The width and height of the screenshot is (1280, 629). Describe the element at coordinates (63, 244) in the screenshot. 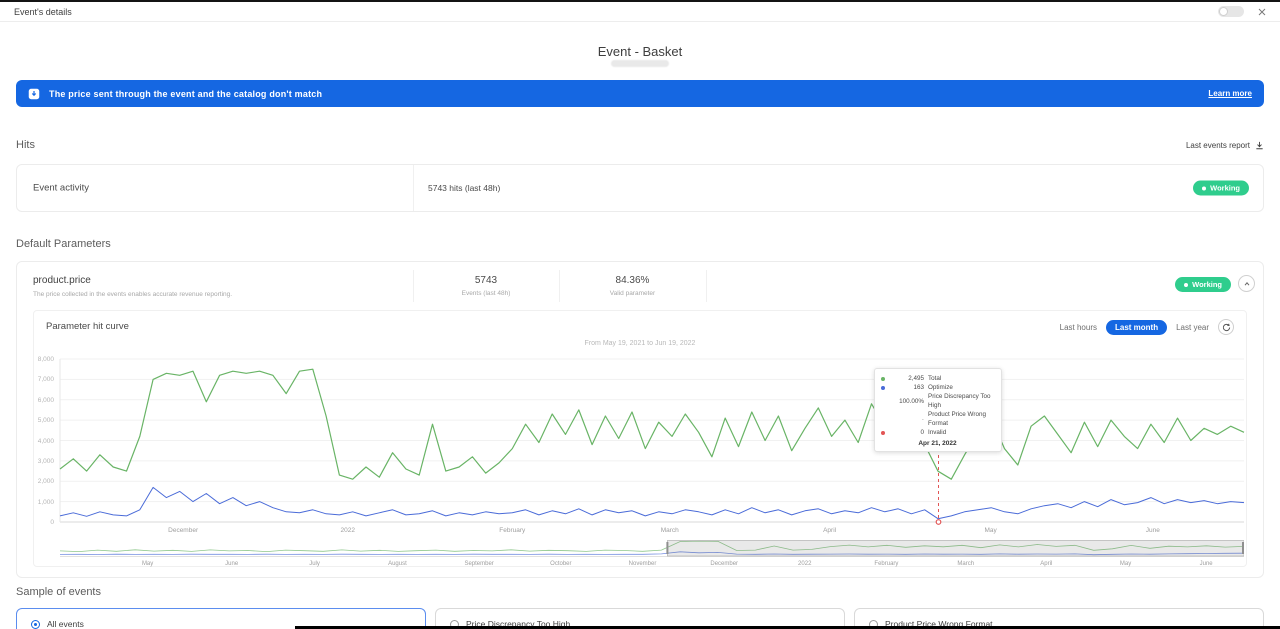

I see `default-parameters-label: Default Parameters` at that location.